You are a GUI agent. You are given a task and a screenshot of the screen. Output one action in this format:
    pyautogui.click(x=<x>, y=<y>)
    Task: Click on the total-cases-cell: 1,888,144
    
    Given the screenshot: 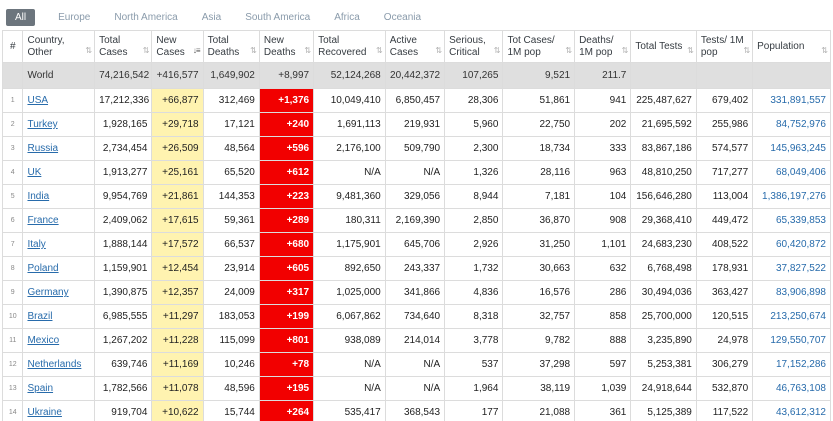 What is the action you would take?
    pyautogui.click(x=123, y=244)
    